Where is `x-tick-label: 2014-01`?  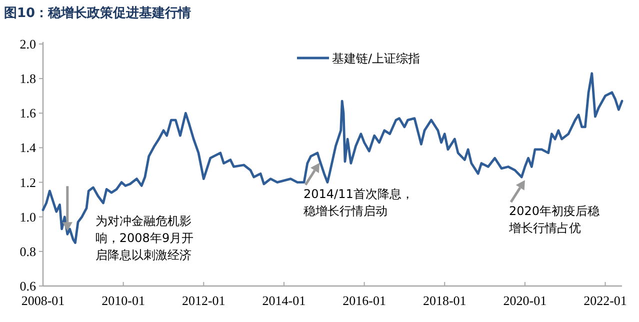 x-tick-label: 2014-01 is located at coordinates (284, 300).